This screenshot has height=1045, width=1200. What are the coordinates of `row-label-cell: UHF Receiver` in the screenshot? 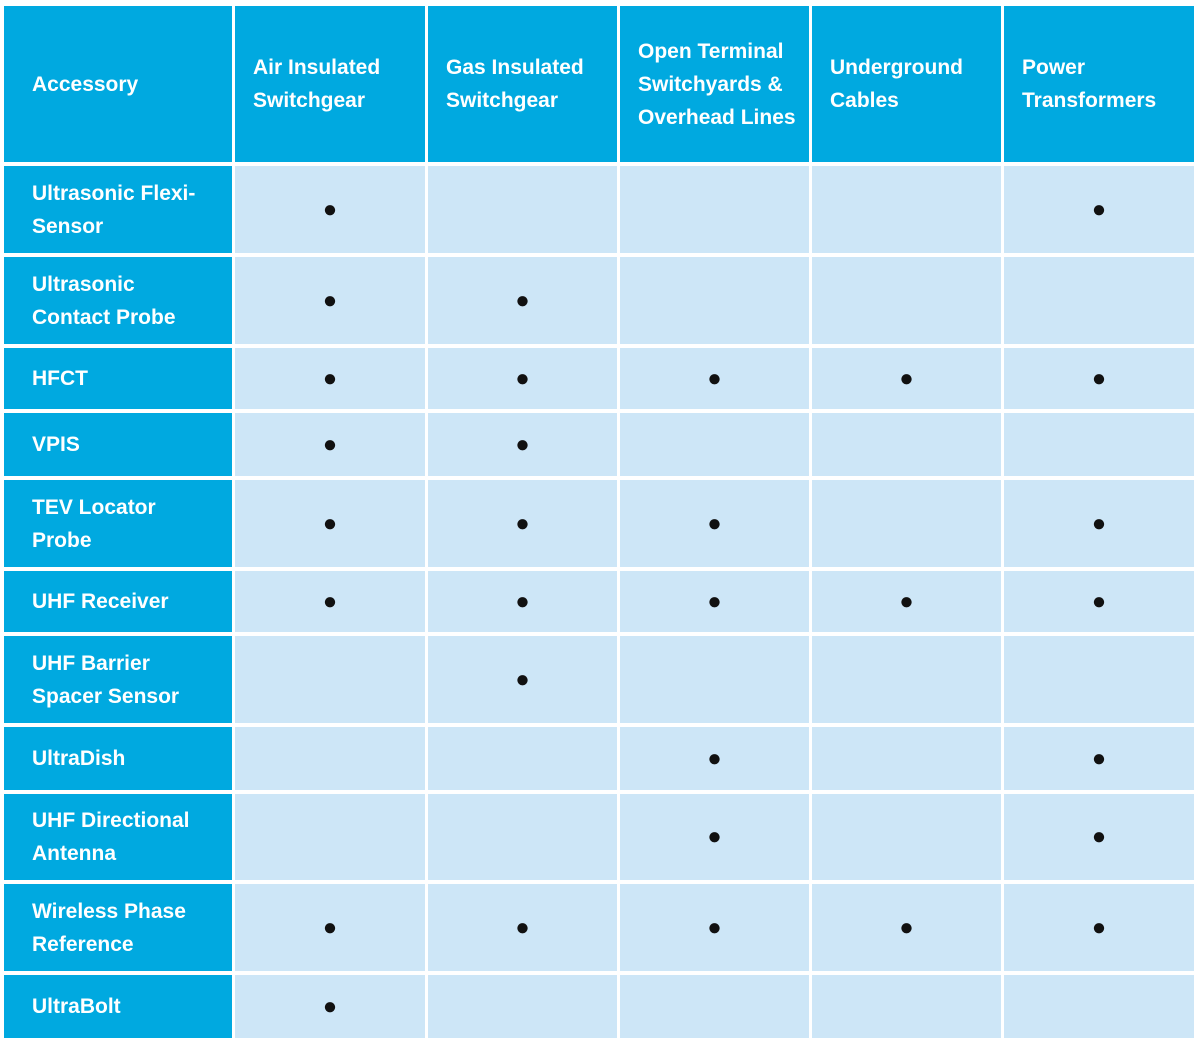 It's located at (118, 601).